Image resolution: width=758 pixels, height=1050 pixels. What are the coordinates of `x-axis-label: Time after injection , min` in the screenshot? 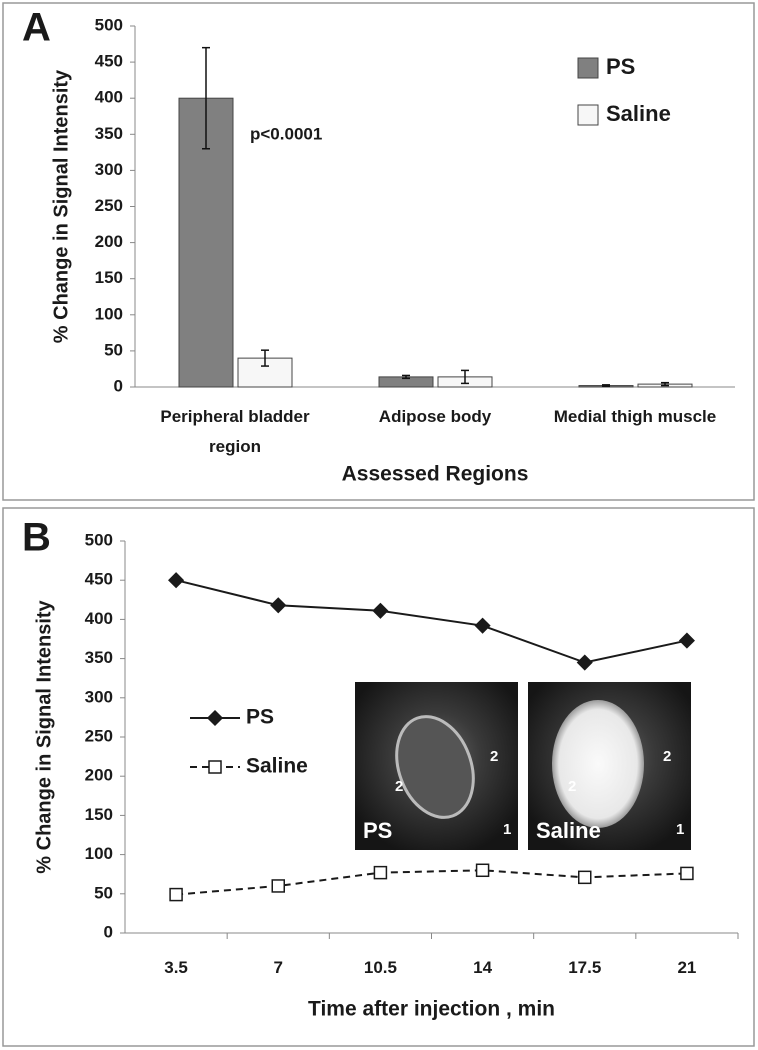 It's located at (431, 1009).